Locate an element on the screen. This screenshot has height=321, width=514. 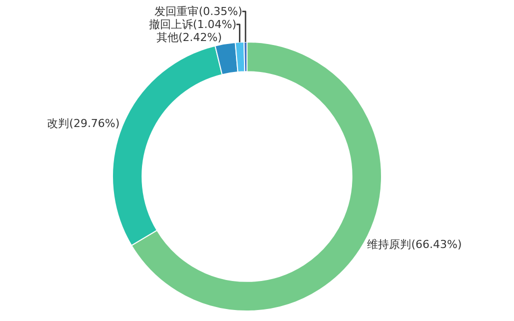
slice-label: 撤回上诉(1.04%) is located at coordinates (192, 24).